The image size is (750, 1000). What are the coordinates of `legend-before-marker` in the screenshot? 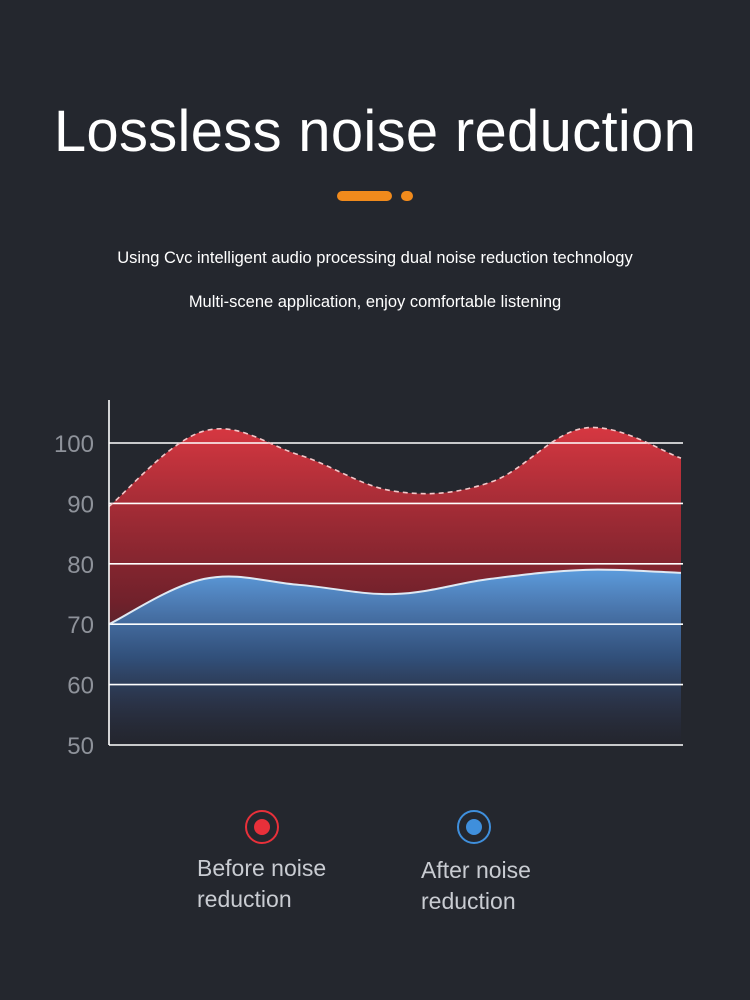 It's located at (262, 827).